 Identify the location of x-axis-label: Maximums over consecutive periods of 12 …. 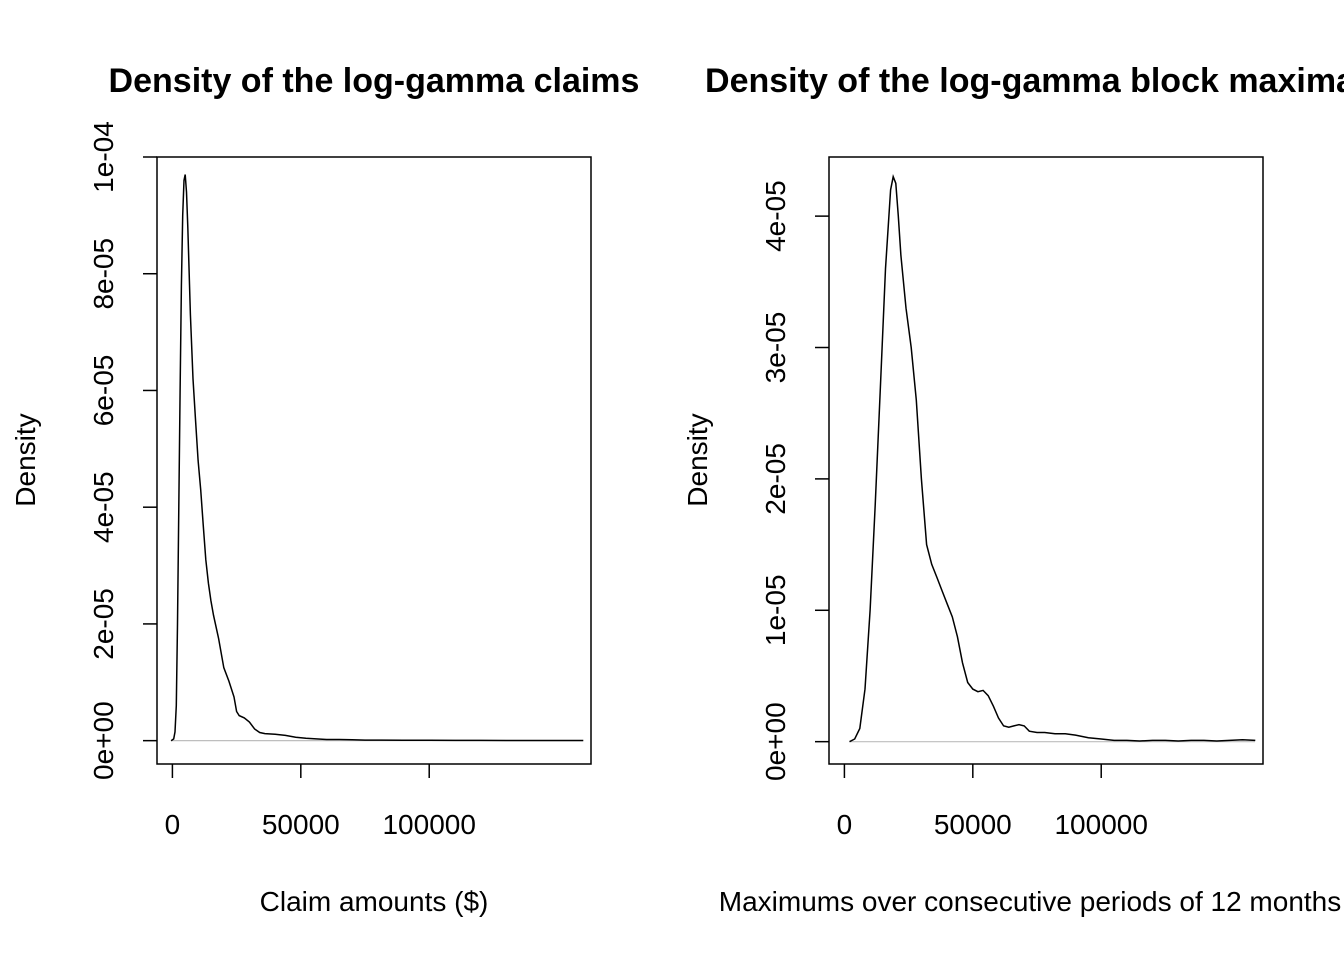
(1030, 901).